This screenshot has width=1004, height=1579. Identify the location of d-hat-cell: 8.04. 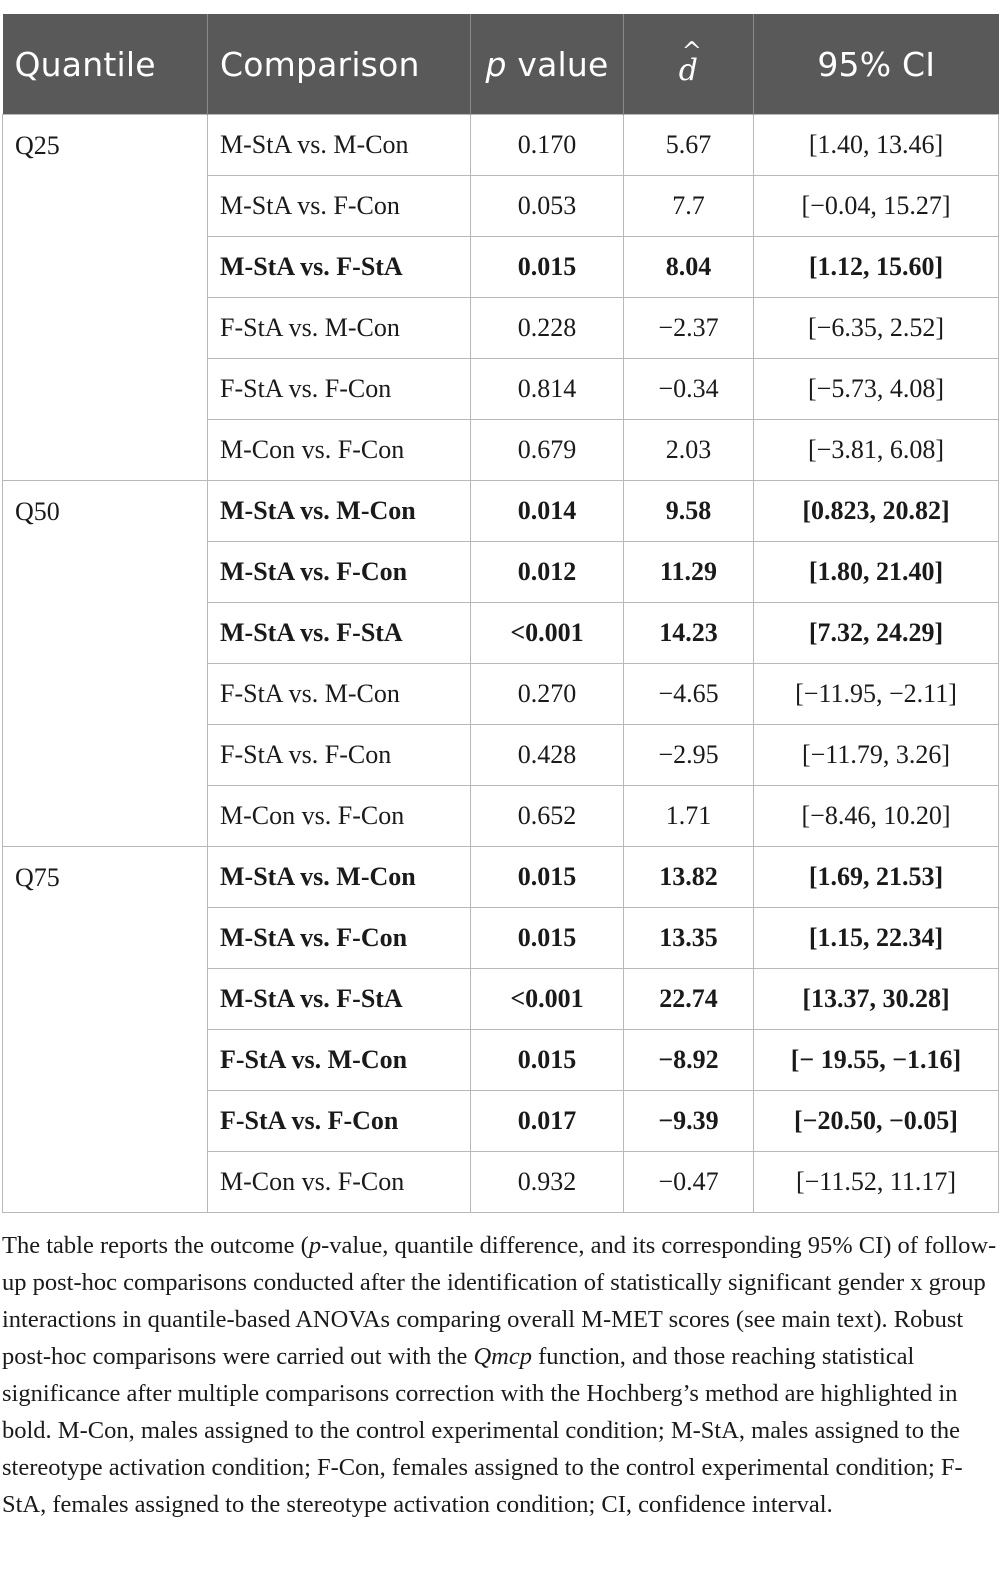
(688, 267).